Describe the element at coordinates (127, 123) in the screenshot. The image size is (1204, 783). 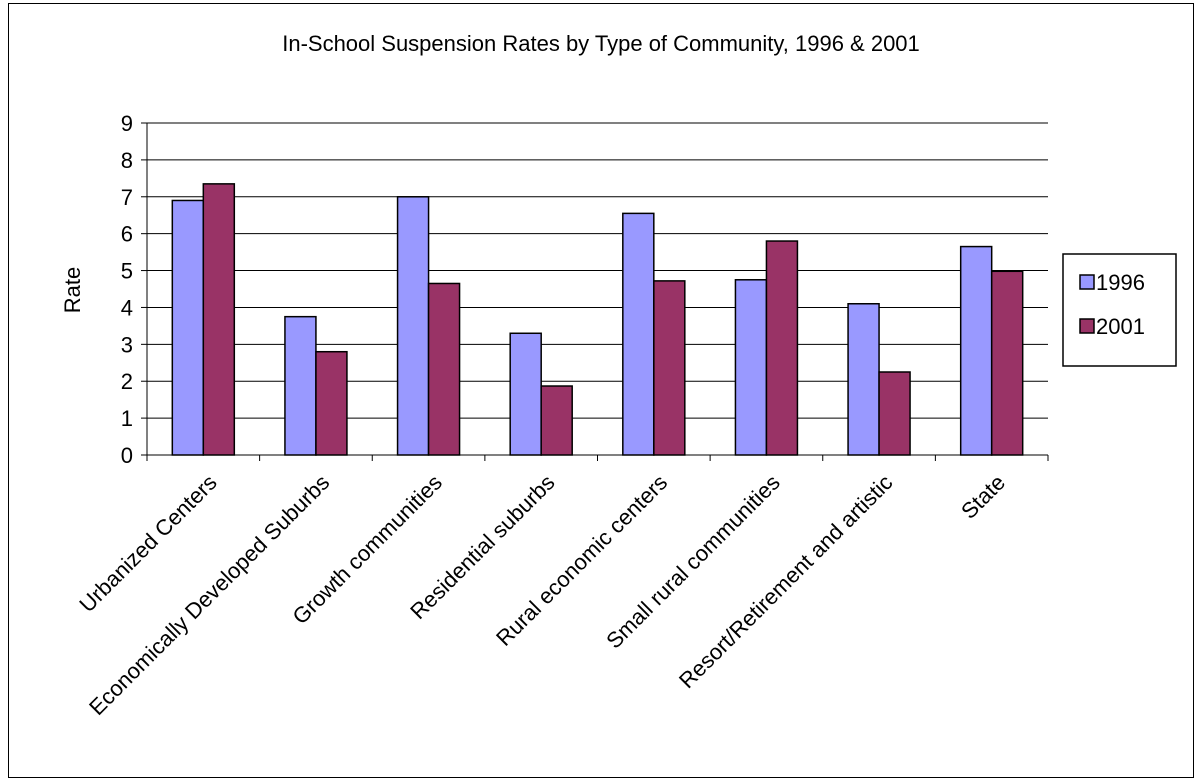
I see `y-tick-label: 9` at that location.